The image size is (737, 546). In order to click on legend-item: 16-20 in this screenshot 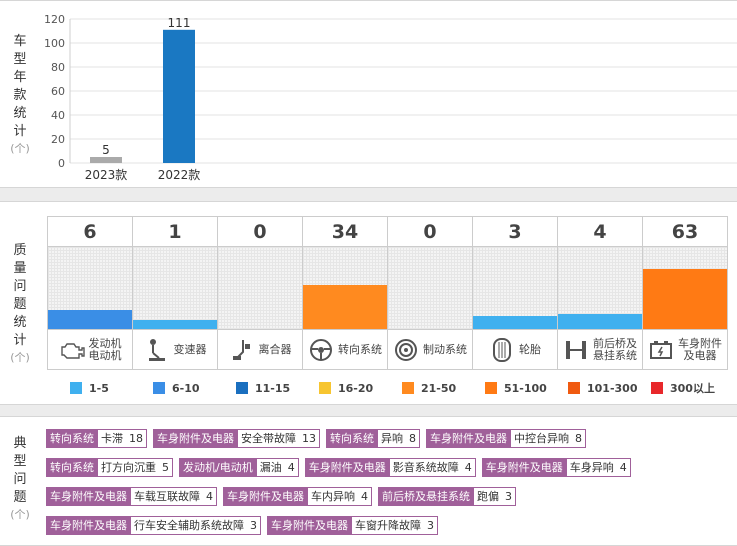, I will do `click(360, 388)`.